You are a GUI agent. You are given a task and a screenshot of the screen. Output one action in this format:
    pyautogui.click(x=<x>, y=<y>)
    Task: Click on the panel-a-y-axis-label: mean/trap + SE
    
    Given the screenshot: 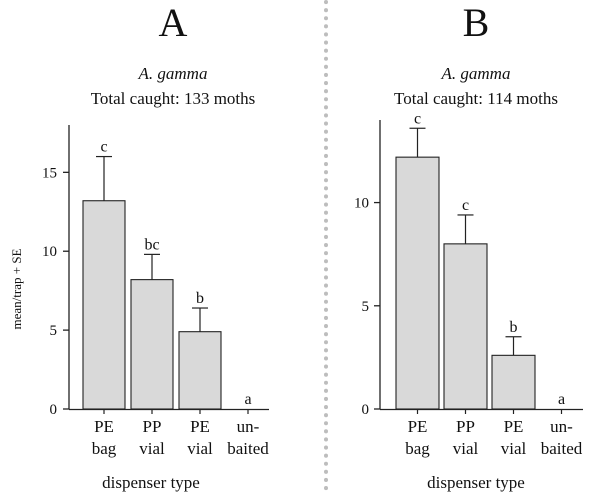 What is the action you would take?
    pyautogui.click(x=16, y=288)
    